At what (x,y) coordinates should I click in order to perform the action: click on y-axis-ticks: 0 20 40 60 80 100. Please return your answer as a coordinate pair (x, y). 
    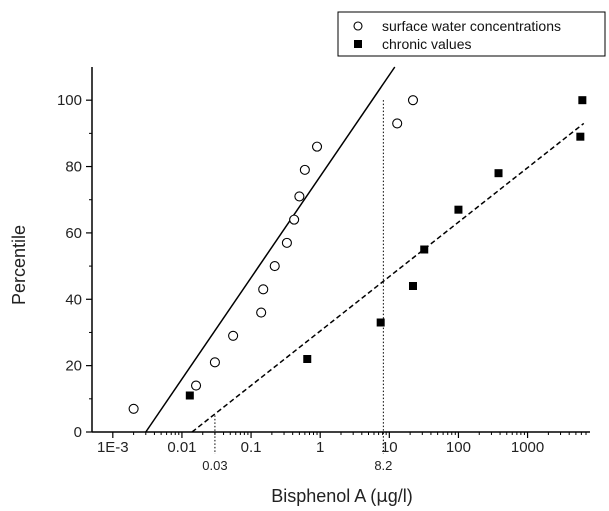
    Looking at the image, I should click on (74, 266).